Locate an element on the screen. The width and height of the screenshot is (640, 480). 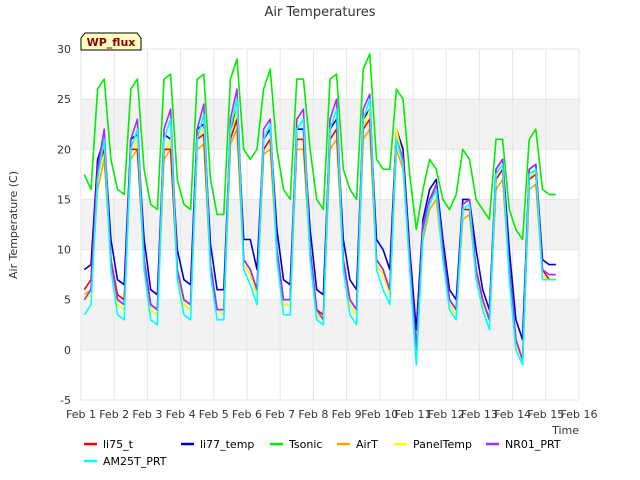
x-tick-label: Feb 12 is located at coordinates (446, 414).